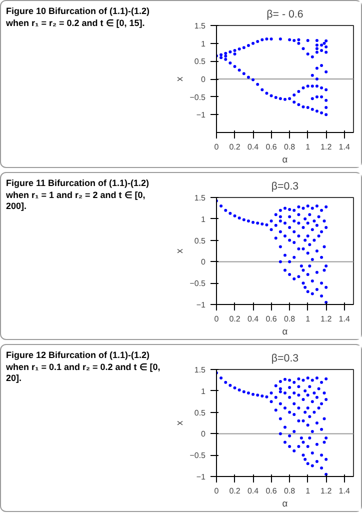 The height and width of the screenshot is (515, 362). Describe the element at coordinates (78, 196) in the screenshot. I see `caption: Figure 11 Bifurcation of (1.1)-(1.2) when r₁ = 1 and r₂ = 2 and t ∈ [0, 200].` at that location.